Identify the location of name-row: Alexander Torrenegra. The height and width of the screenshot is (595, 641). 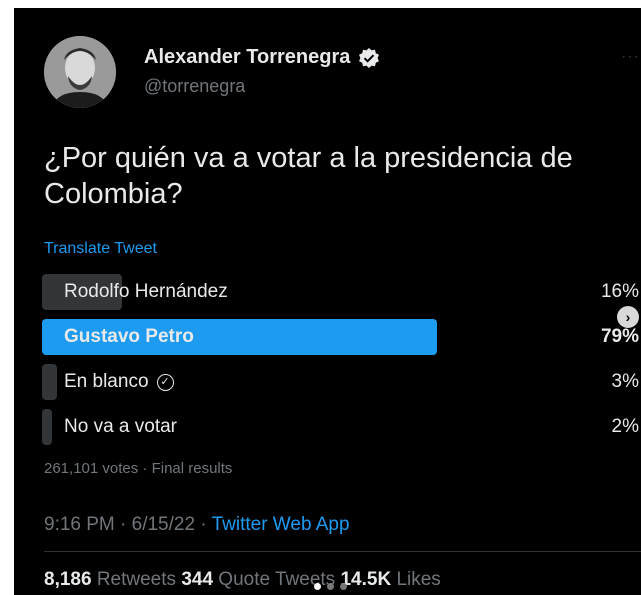
(262, 57).